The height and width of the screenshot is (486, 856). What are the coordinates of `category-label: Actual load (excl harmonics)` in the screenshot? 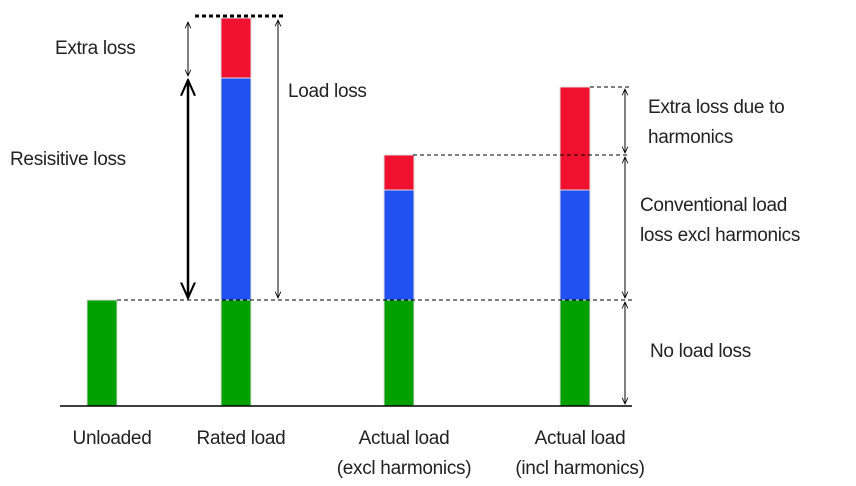 It's located at (404, 453).